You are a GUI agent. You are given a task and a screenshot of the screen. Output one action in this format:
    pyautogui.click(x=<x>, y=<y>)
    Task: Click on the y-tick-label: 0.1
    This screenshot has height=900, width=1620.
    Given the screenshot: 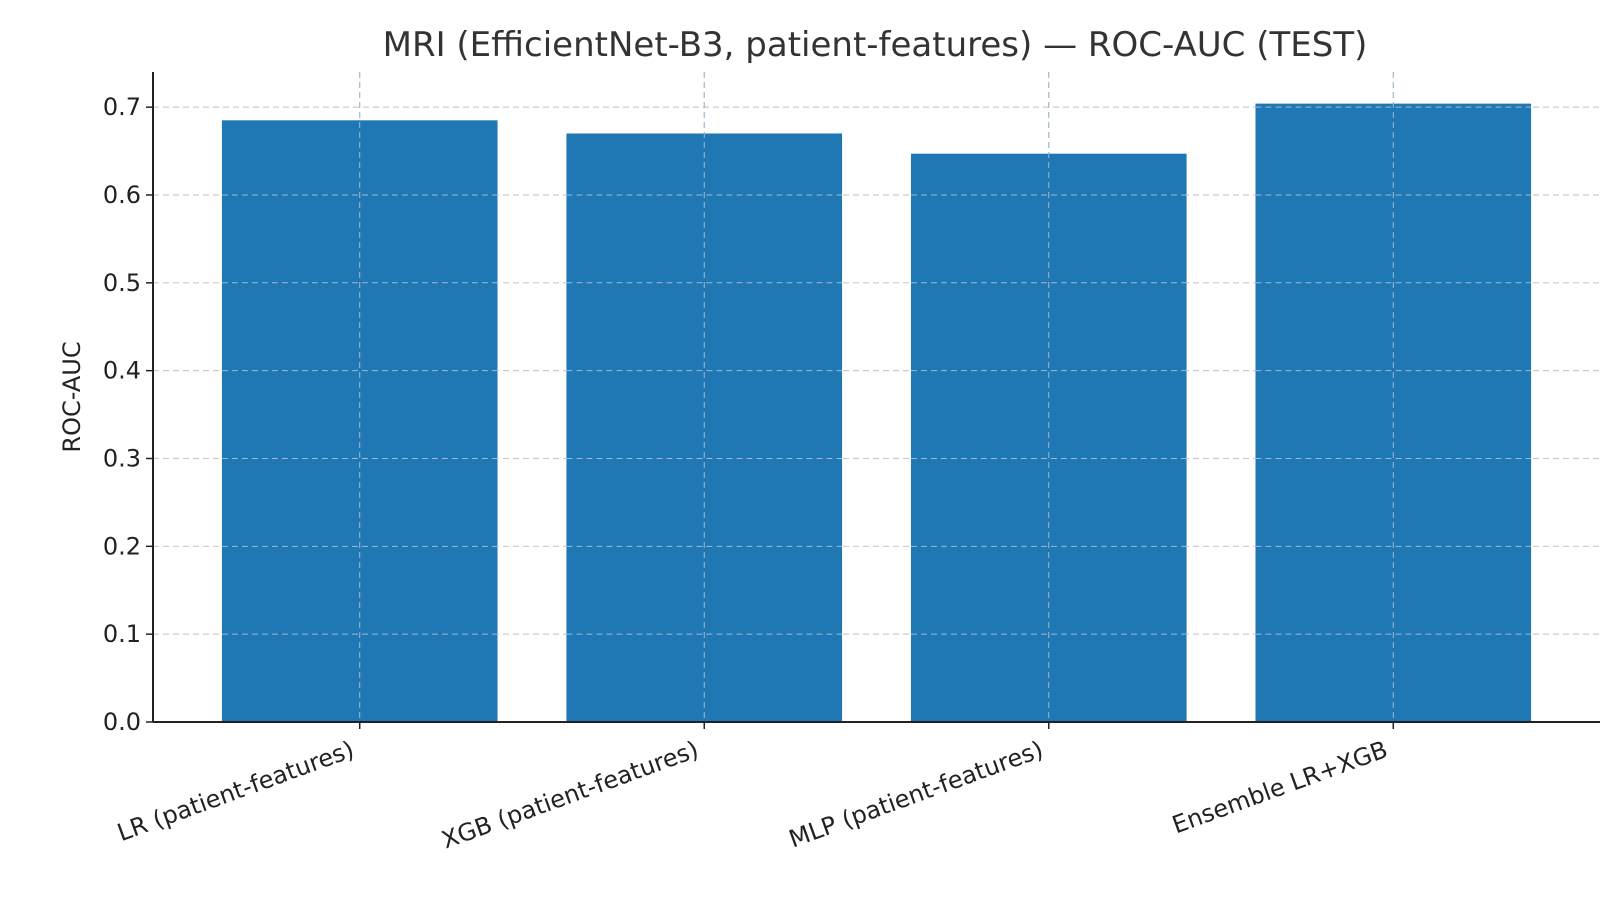 What is the action you would take?
    pyautogui.click(x=122, y=634)
    